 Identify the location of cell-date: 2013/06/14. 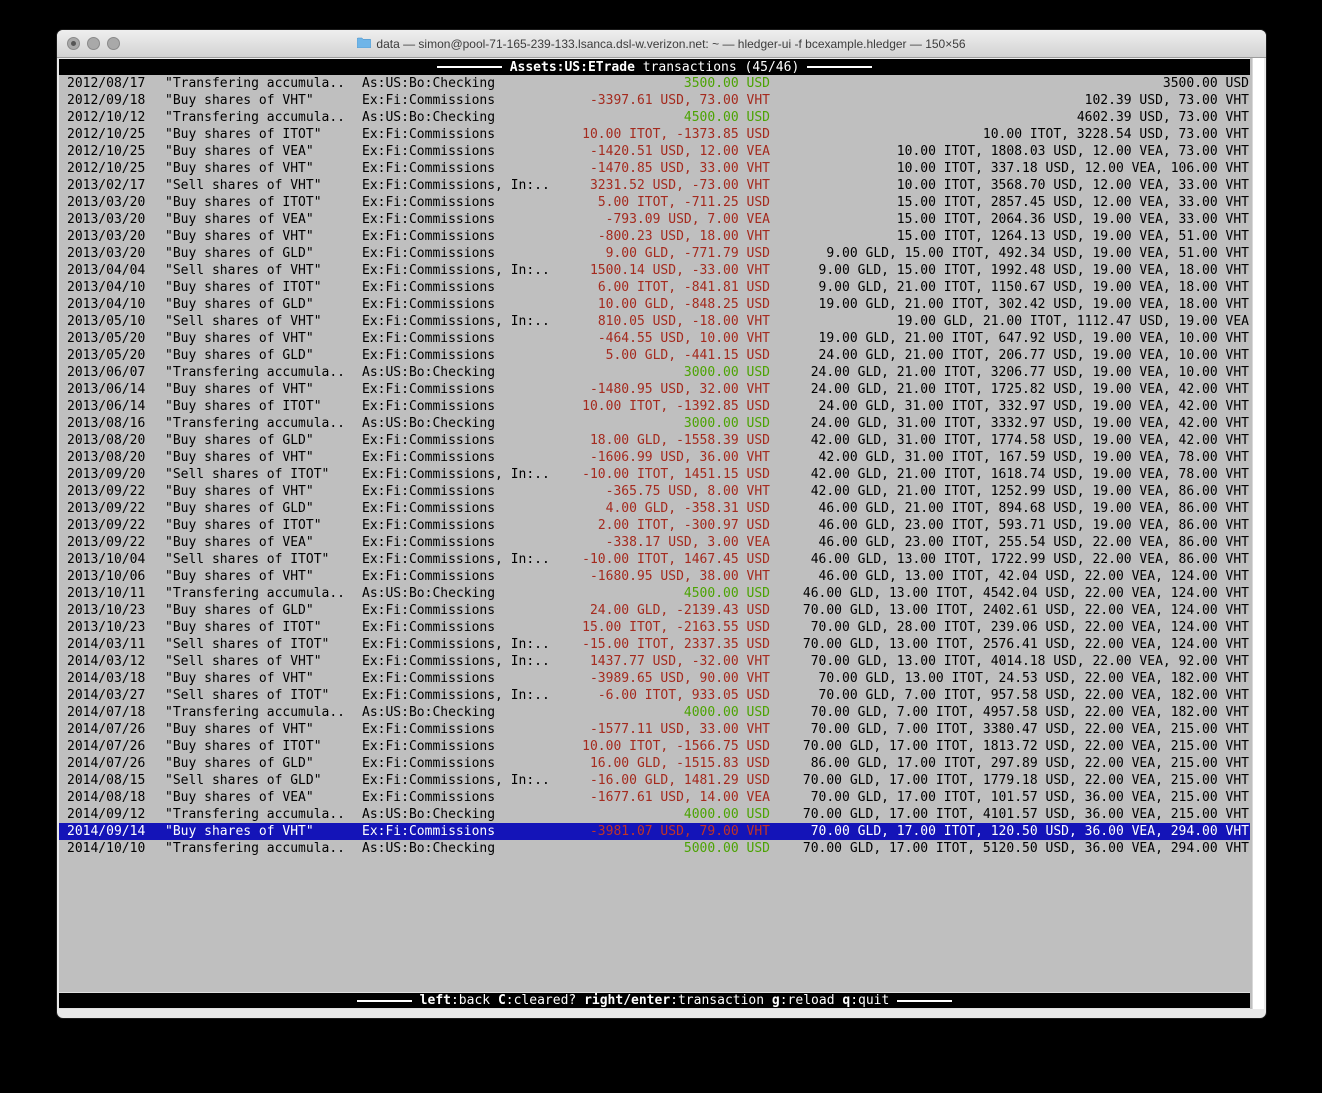
(106, 389).